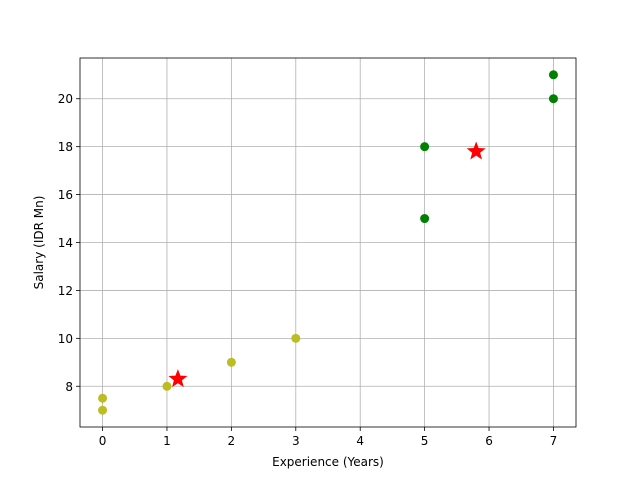 This screenshot has width=640, height=480. Describe the element at coordinates (103, 441) in the screenshot. I see `x-tick-label: 0` at that location.